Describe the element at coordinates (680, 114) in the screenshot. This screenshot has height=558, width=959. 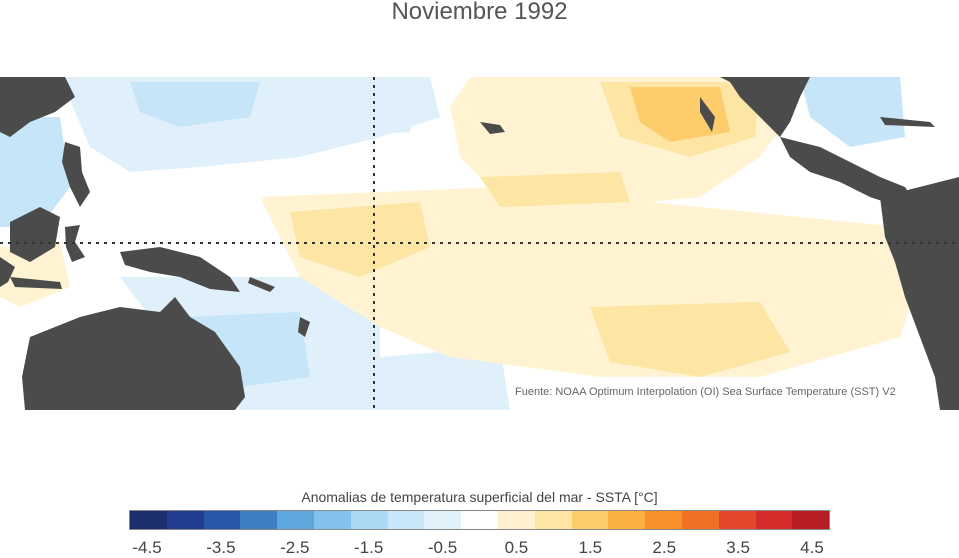
I see `warm-region-mexico-core` at that location.